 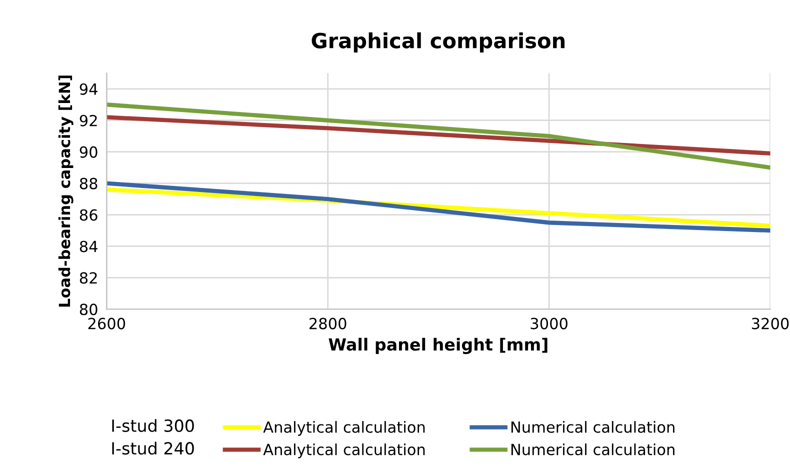 What do you see at coordinates (438, 42) in the screenshot?
I see `chart-title: Graphical comparison` at bounding box center [438, 42].